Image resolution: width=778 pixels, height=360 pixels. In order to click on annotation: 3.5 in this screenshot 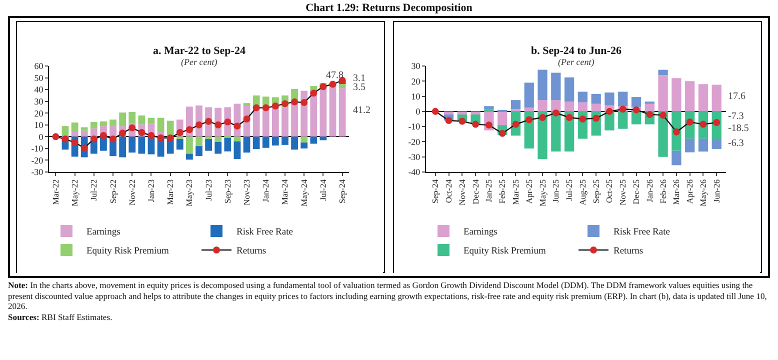, I will do `click(359, 87)`.